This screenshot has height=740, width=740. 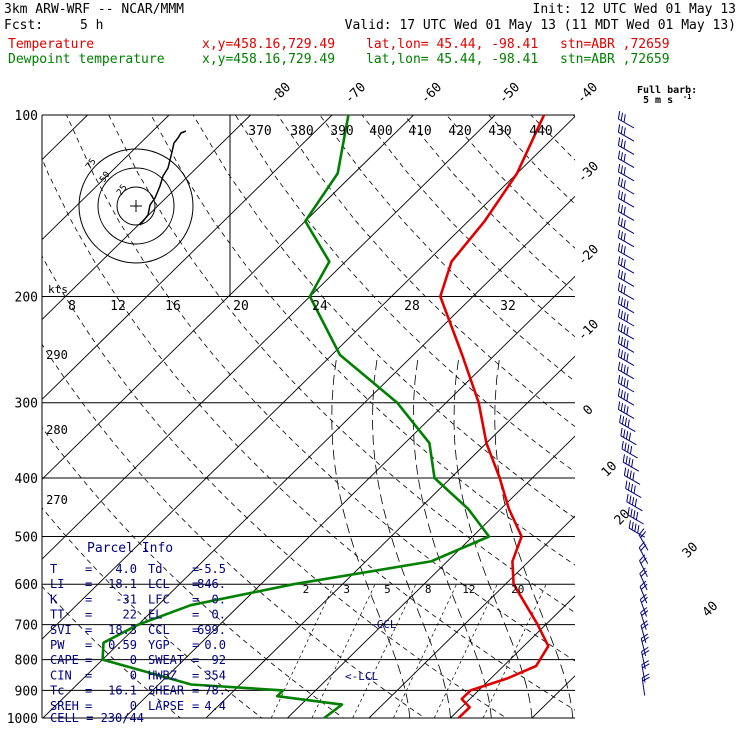 I want to click on speed-tick-label: 32, so click(x=508, y=306).